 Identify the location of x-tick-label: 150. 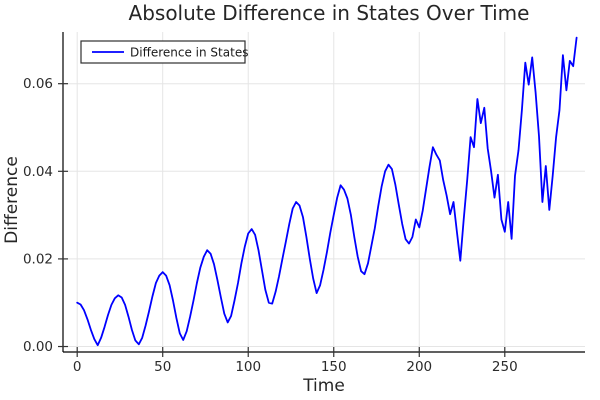
(334, 367).